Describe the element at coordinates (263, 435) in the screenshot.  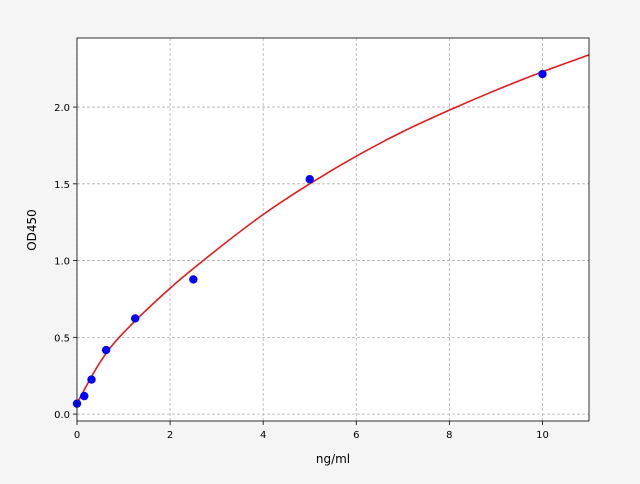
I see `x-tick-label: 4` at that location.